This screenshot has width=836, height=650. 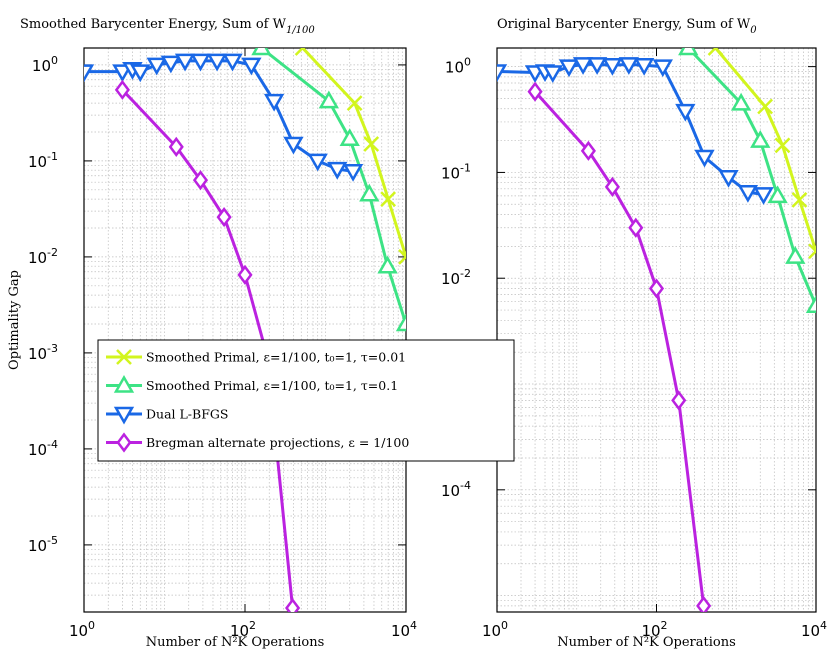 What do you see at coordinates (272, 385) in the screenshot?
I see `legend-label: Smoothed Primal, ε=1/100, t₀=1, τ=0.1` at bounding box center [272, 385].